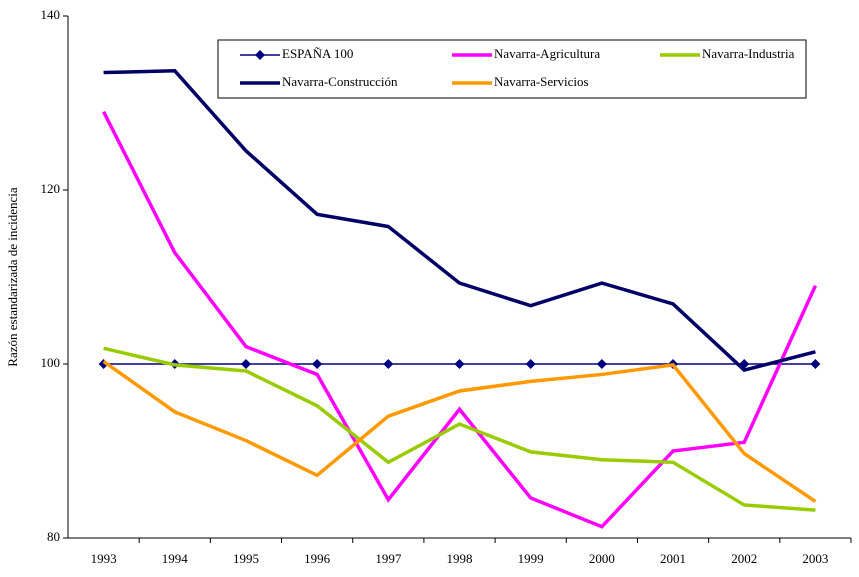 The width and height of the screenshot is (859, 577). What do you see at coordinates (104, 558) in the screenshot?
I see `x-tick-label: 1993` at bounding box center [104, 558].